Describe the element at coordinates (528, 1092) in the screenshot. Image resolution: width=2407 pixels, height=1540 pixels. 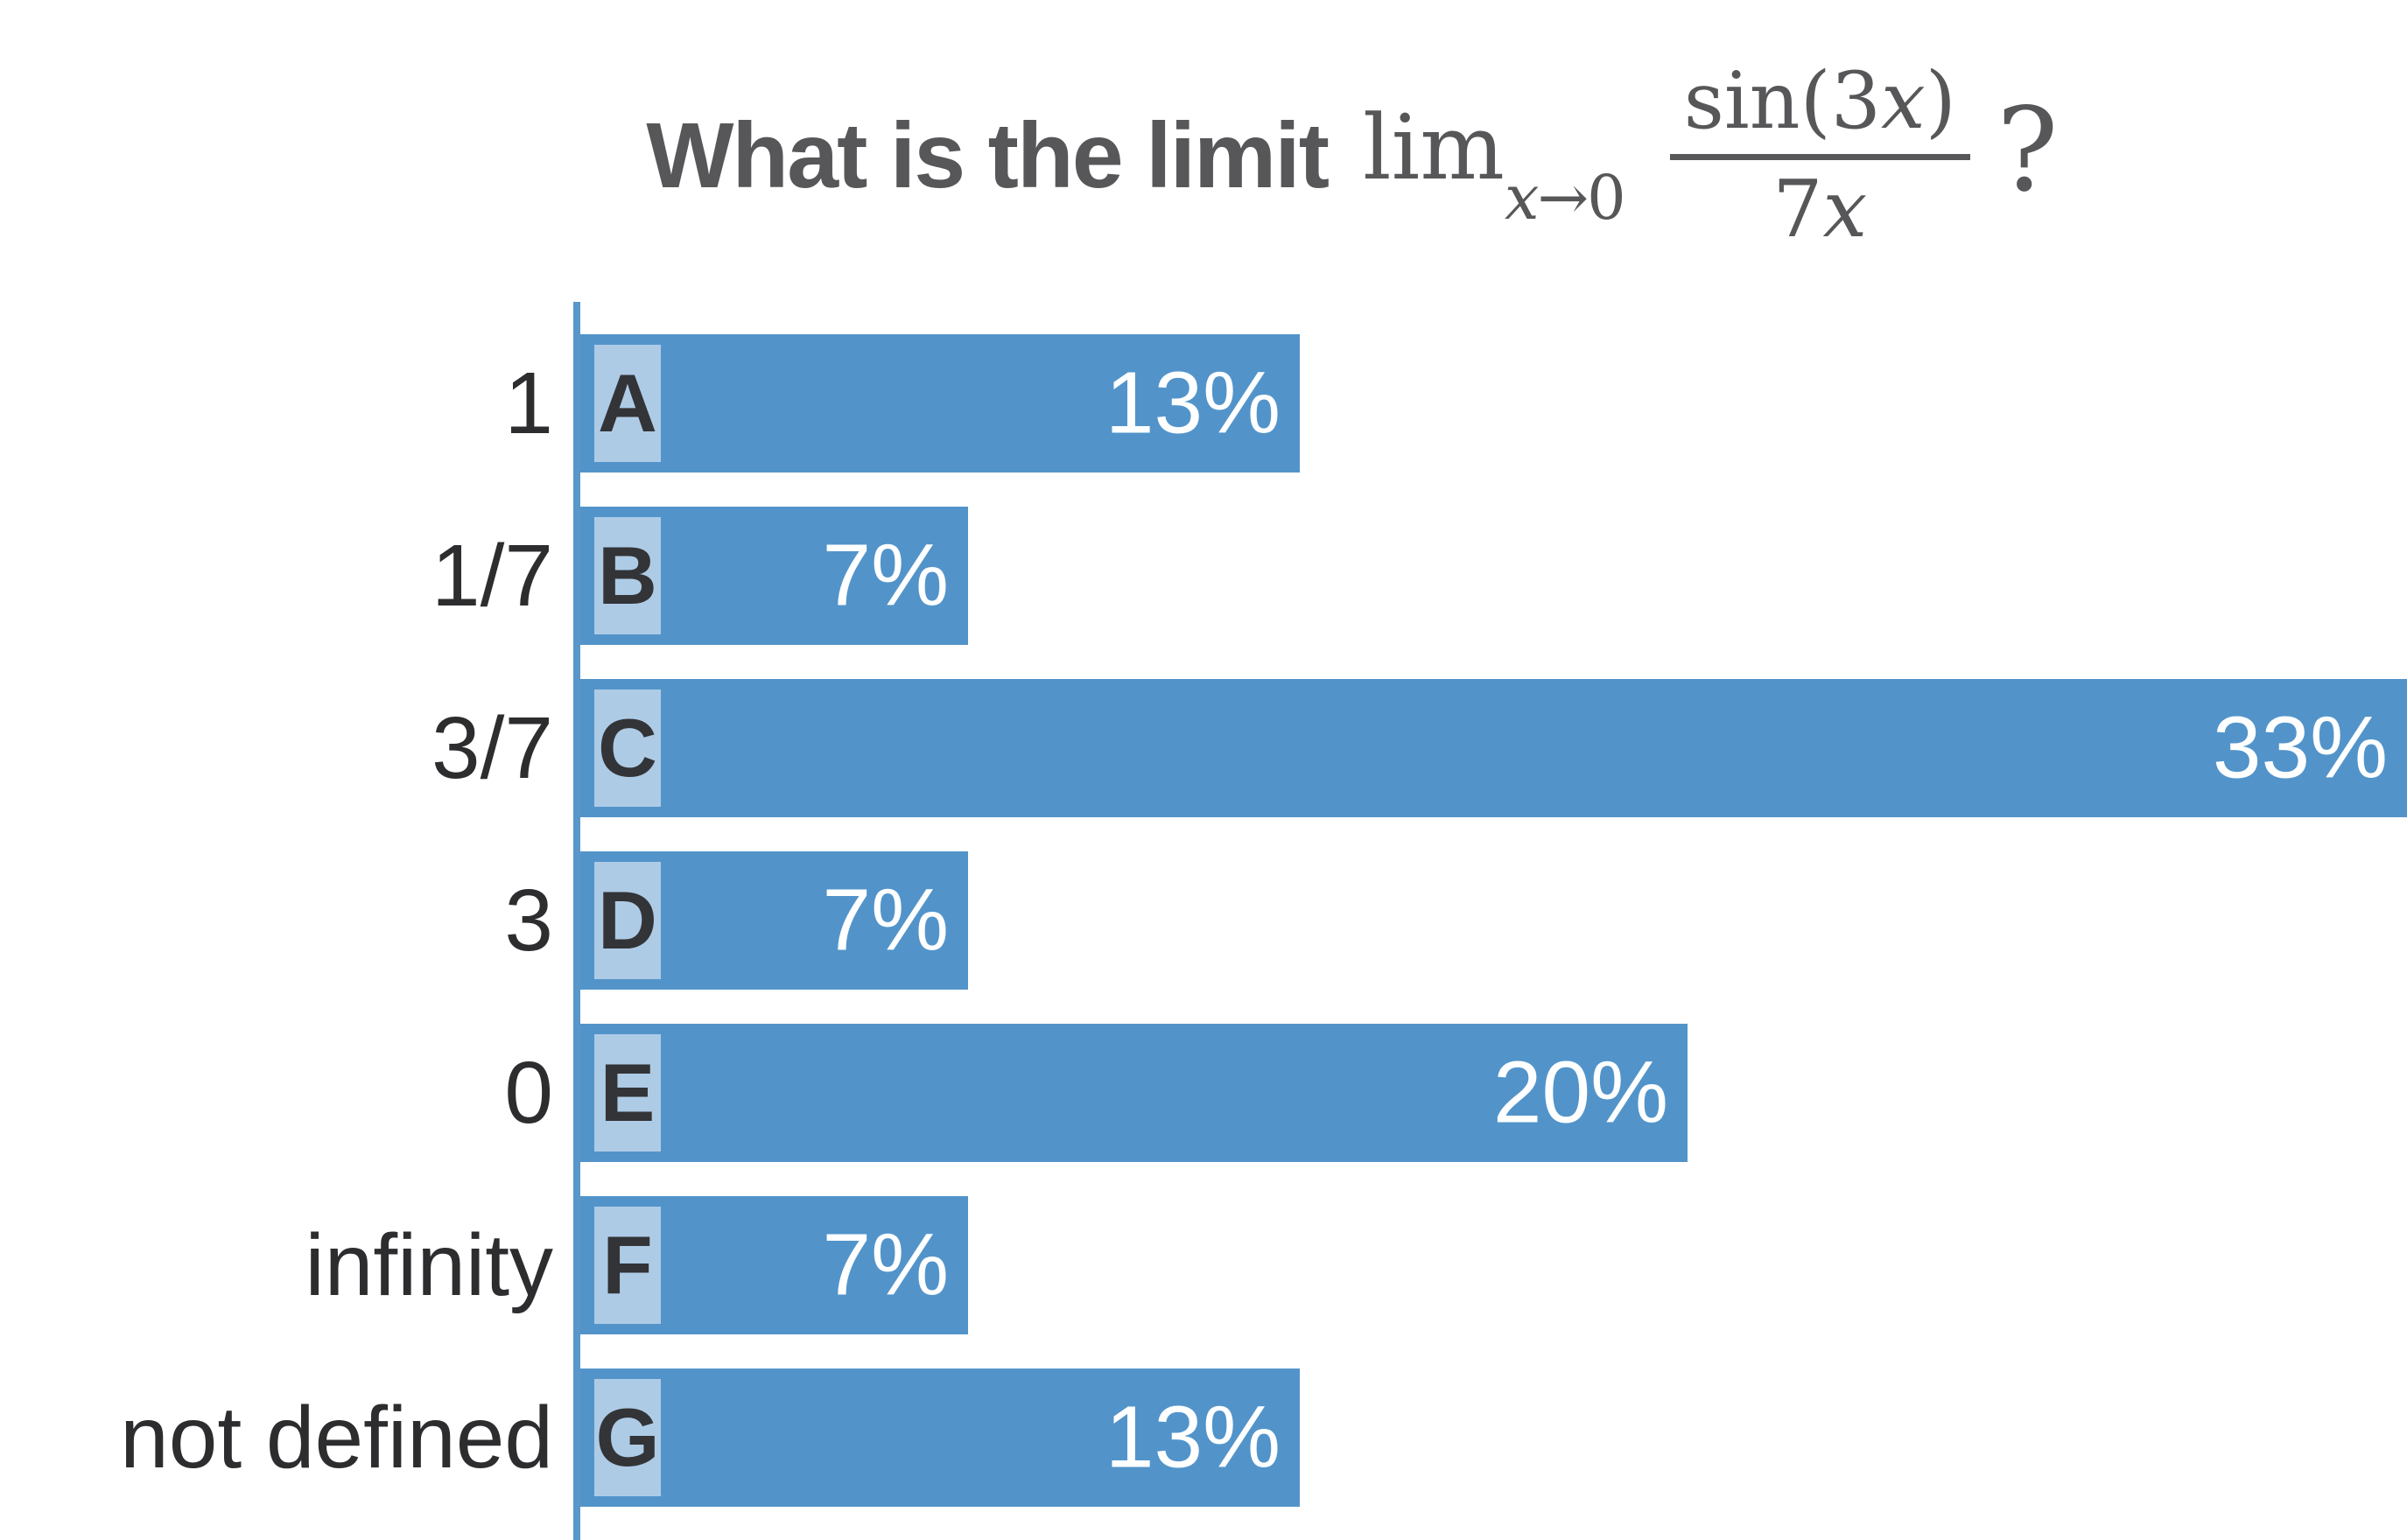
I see `answer-label: 0` at that location.